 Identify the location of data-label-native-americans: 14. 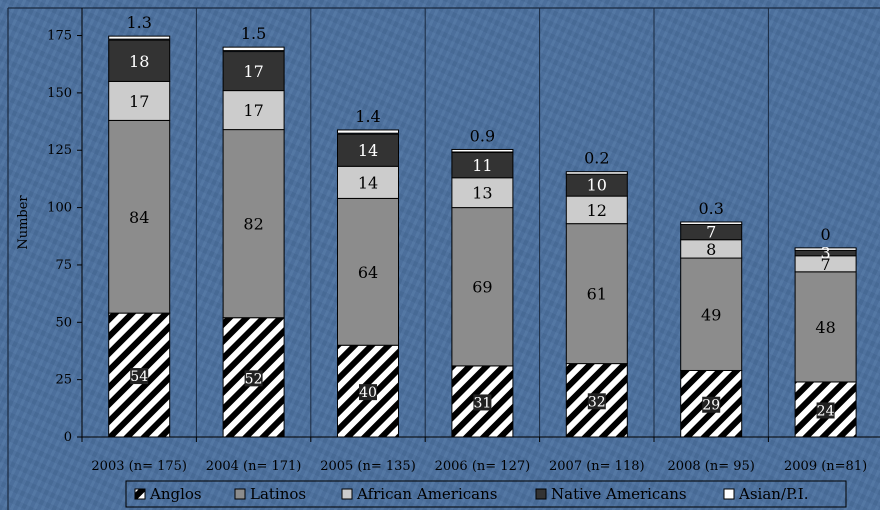
(368, 150).